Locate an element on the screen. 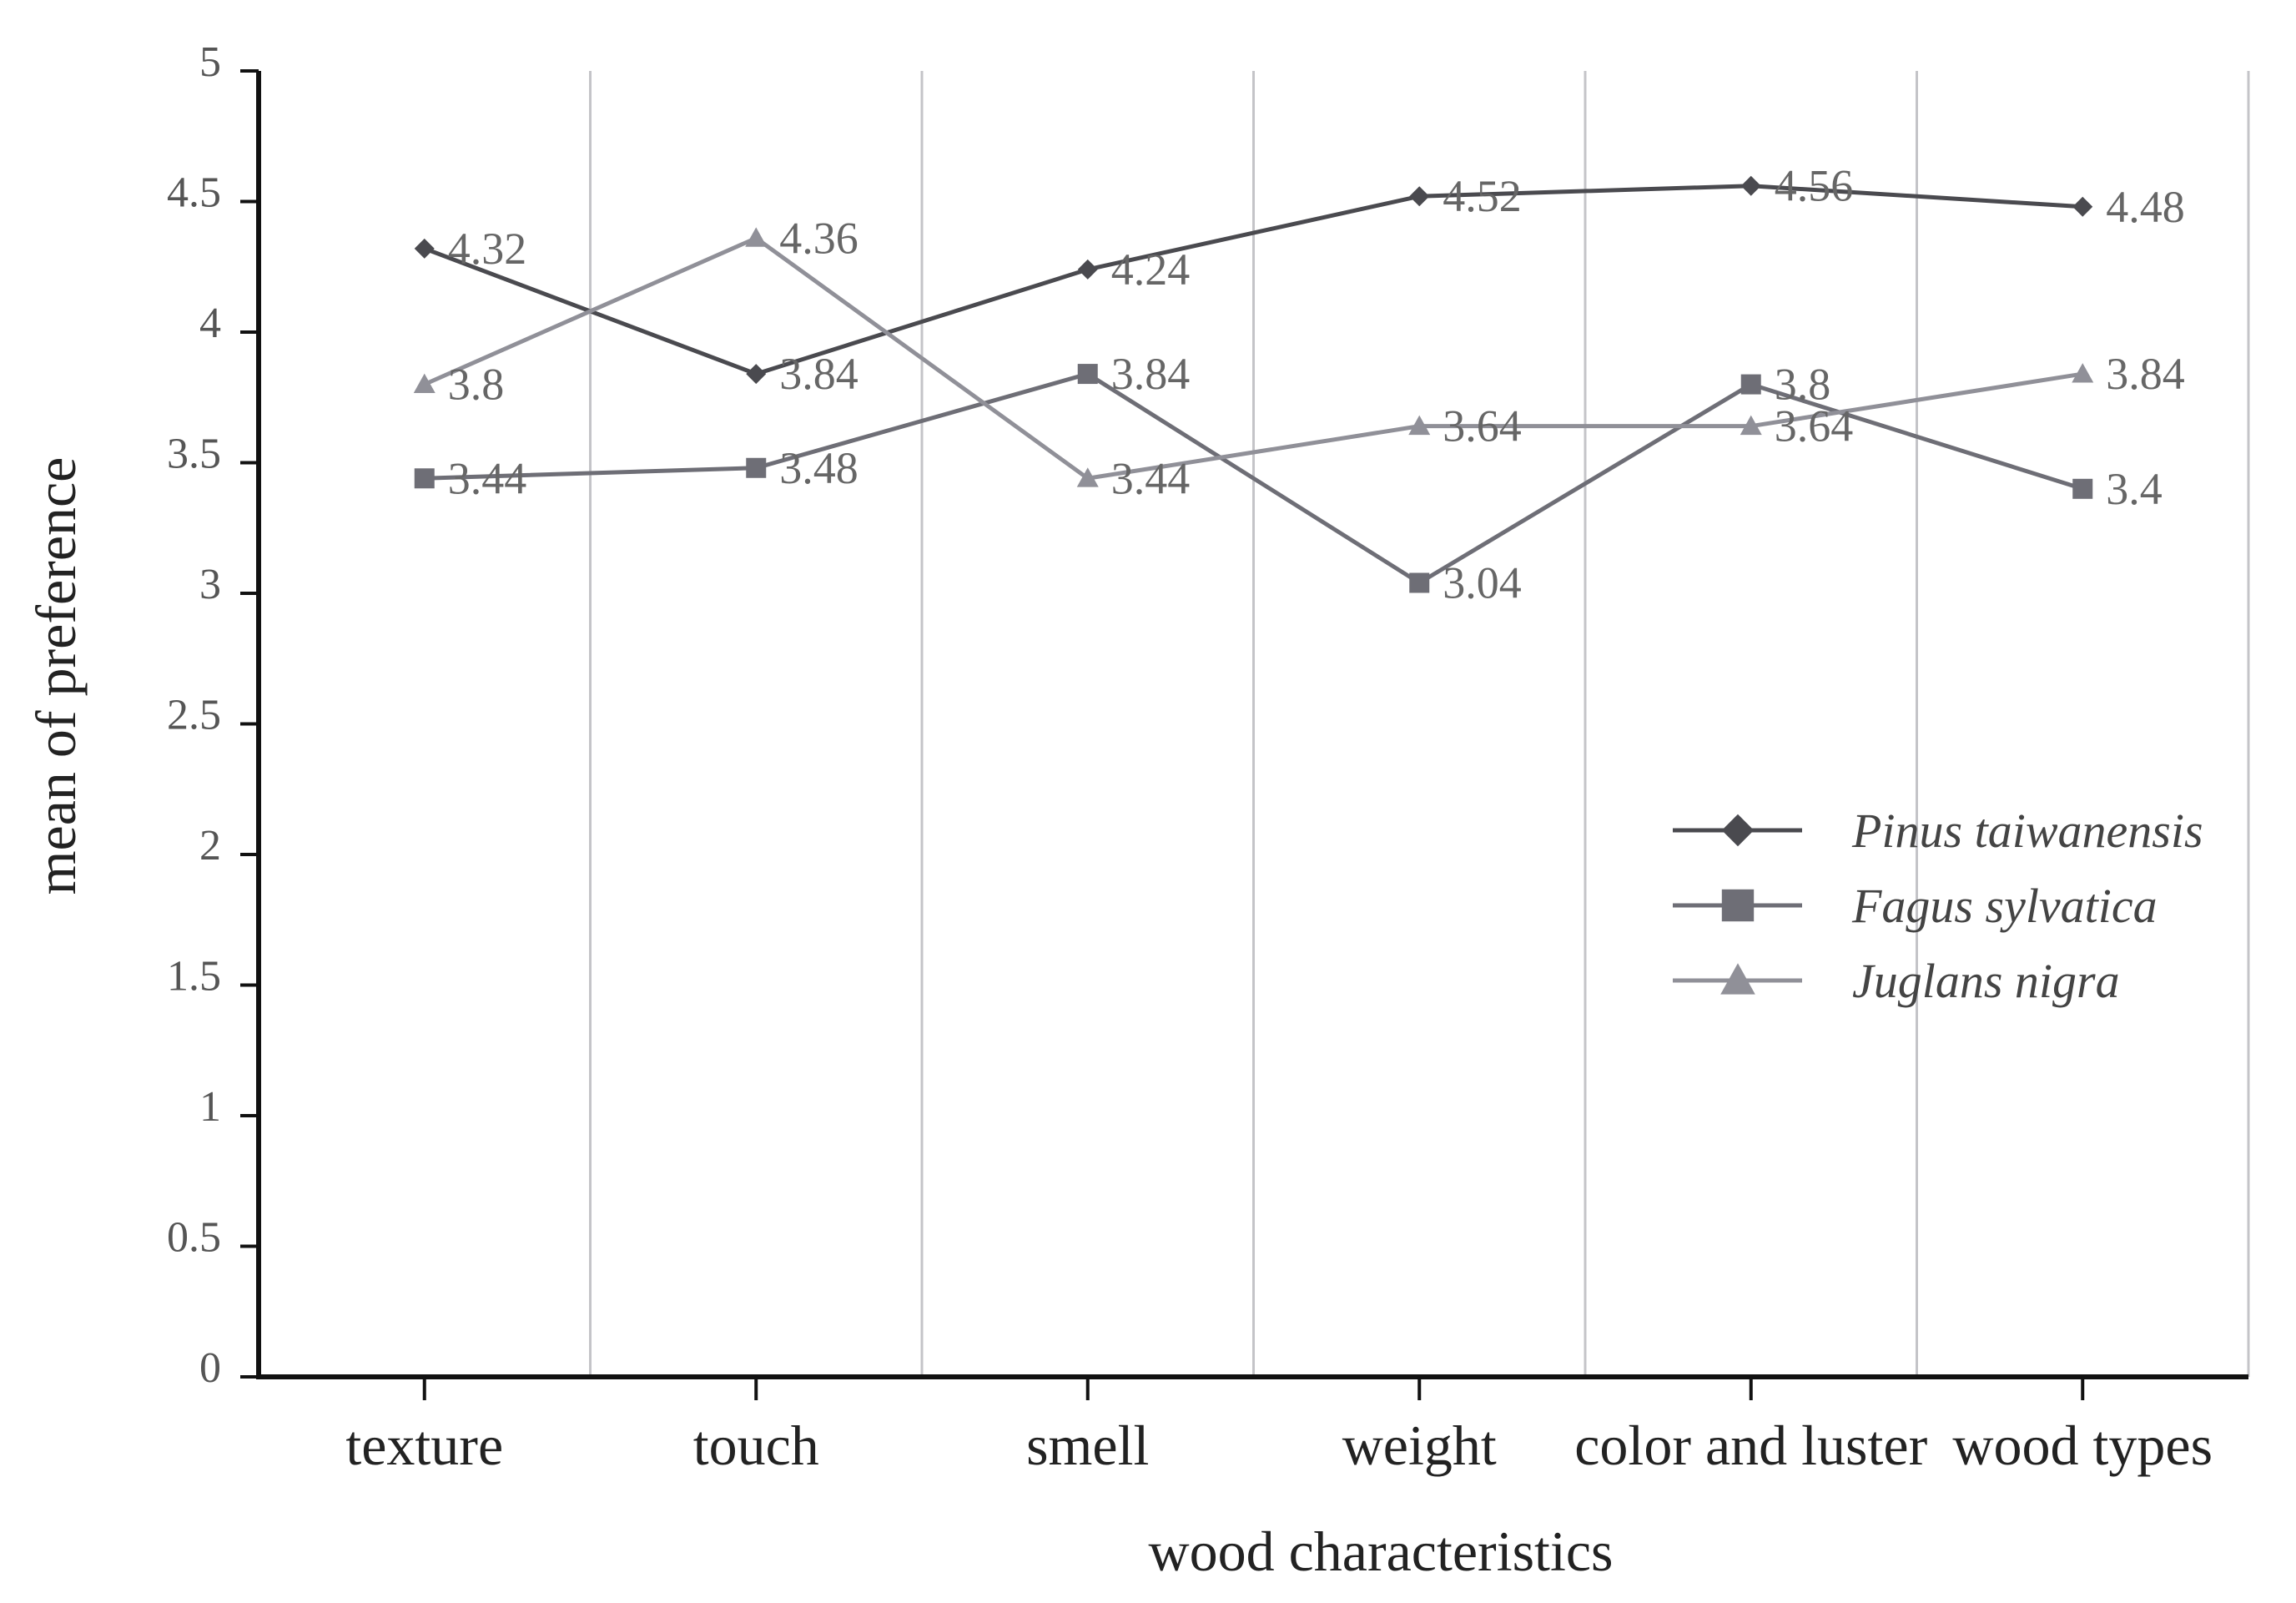 Image resolution: width=2296 pixels, height=1603 pixels. legend-item: Juglans nigra is located at coordinates (1896, 981).